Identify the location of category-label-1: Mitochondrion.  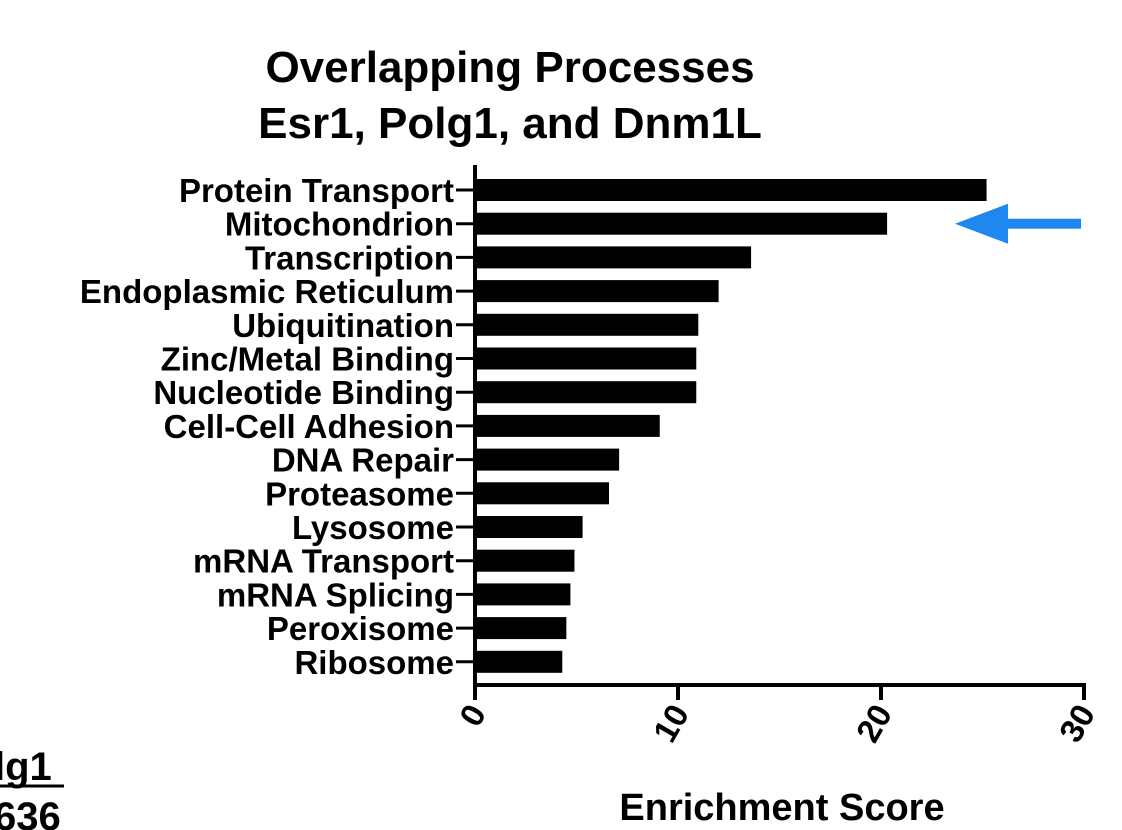
(339, 224).